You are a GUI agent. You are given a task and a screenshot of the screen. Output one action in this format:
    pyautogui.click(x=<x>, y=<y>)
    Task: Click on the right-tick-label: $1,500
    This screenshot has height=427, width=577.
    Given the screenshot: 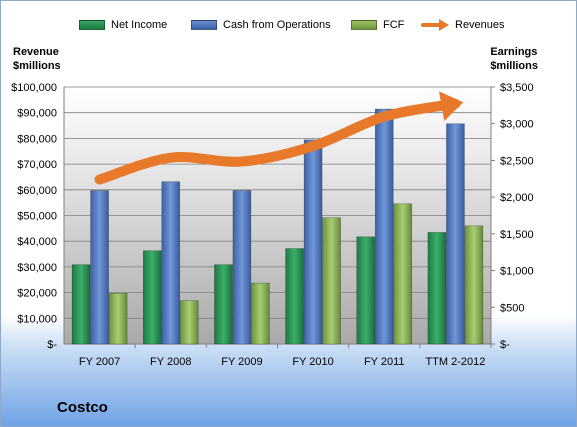 What is the action you would take?
    pyautogui.click(x=517, y=235)
    